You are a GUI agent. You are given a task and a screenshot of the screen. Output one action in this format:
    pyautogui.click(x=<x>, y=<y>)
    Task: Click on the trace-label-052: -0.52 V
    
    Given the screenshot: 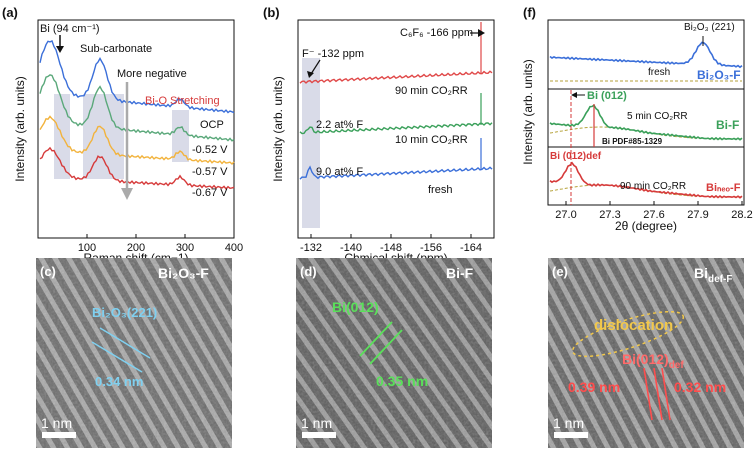 What is the action you would take?
    pyautogui.click(x=210, y=150)
    